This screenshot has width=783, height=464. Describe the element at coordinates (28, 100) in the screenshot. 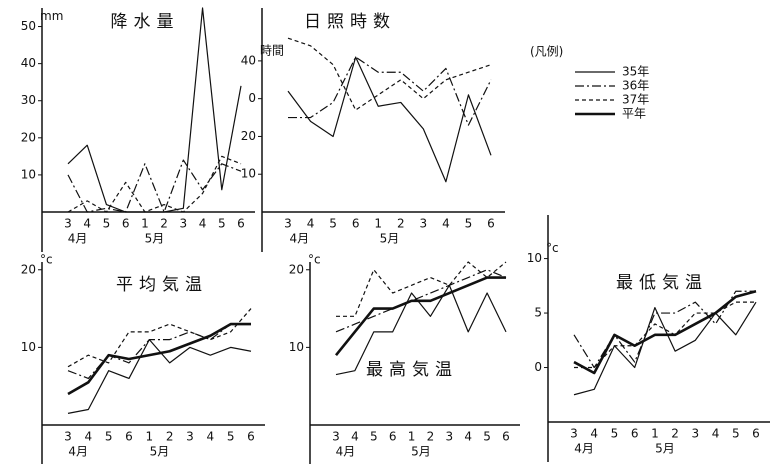

I see `y-tick-label: 30` at that location.